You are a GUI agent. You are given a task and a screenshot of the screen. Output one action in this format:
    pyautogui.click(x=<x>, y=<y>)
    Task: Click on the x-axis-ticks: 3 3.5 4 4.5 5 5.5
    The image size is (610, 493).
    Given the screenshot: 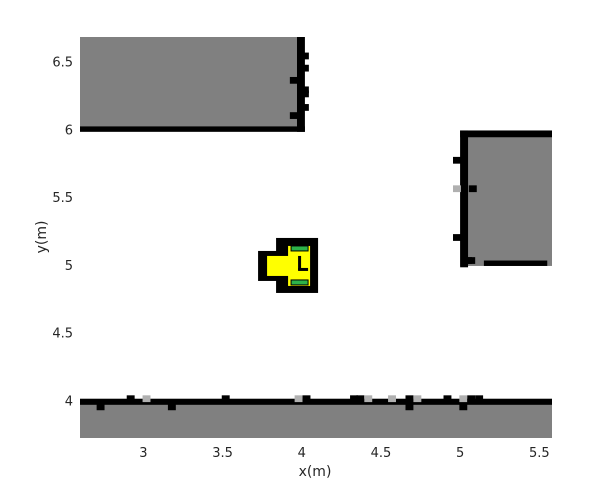 What is the action you would take?
    pyautogui.click(x=344, y=453)
    